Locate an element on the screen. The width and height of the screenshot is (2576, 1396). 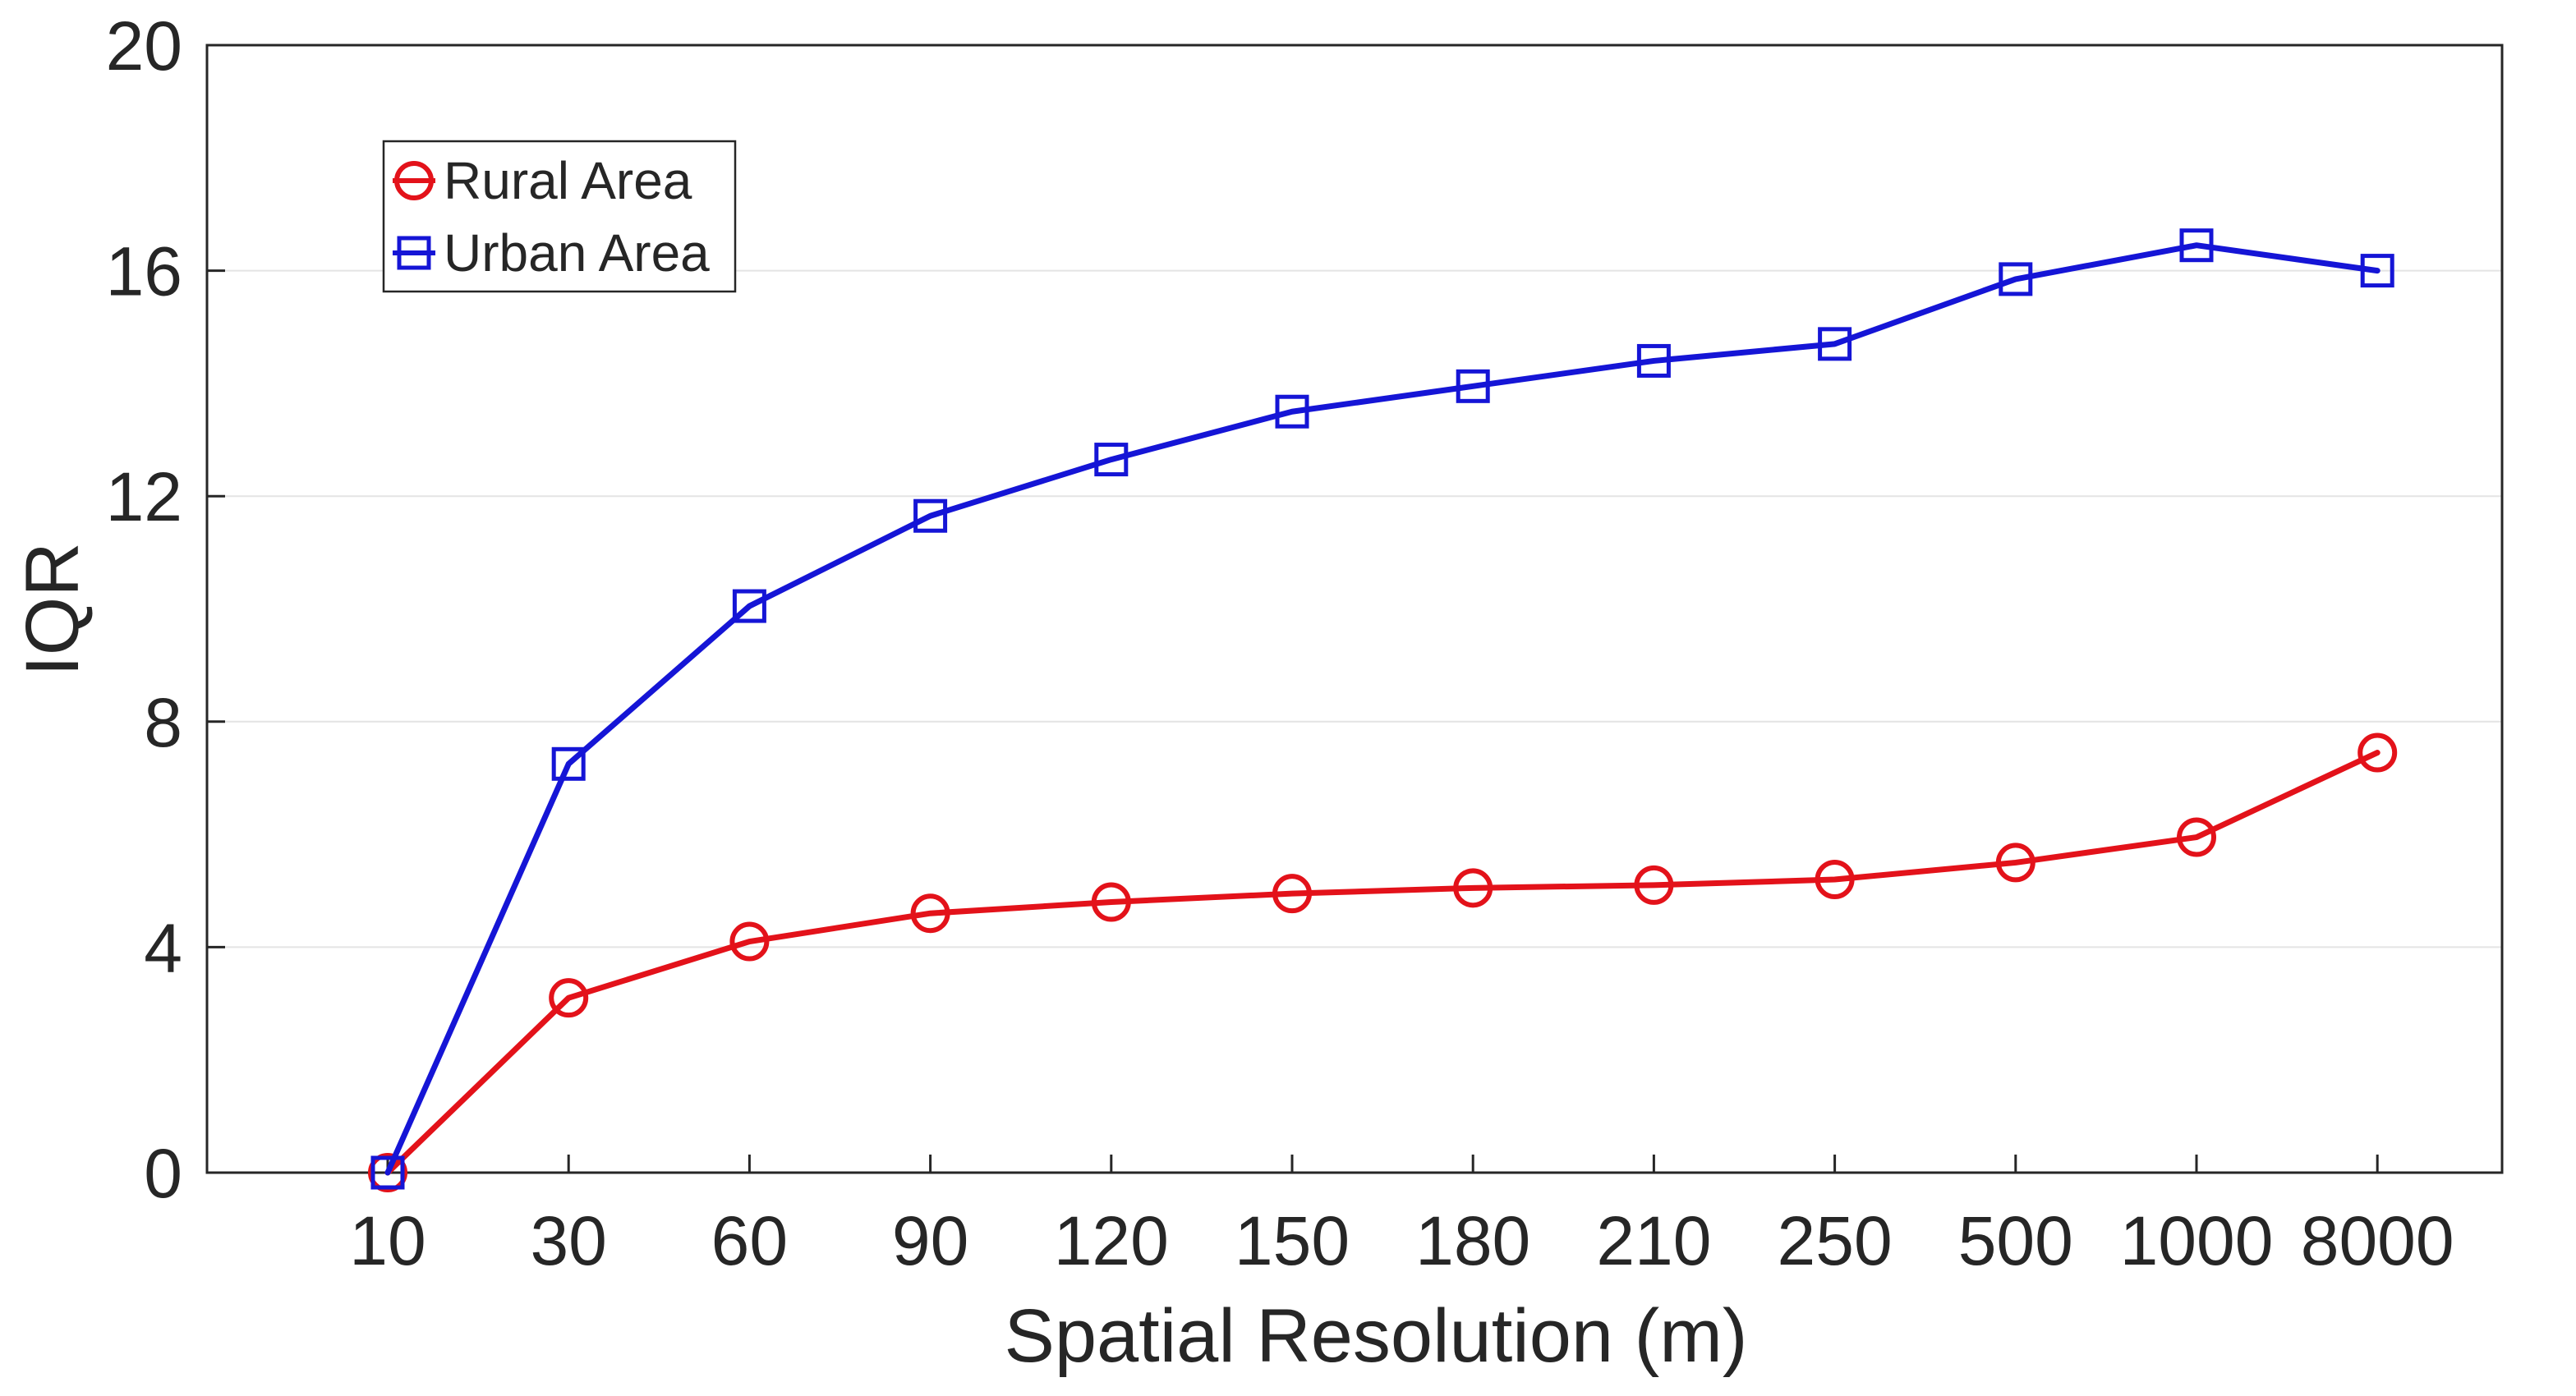
legend-item: Urban Area is located at coordinates (551, 252).